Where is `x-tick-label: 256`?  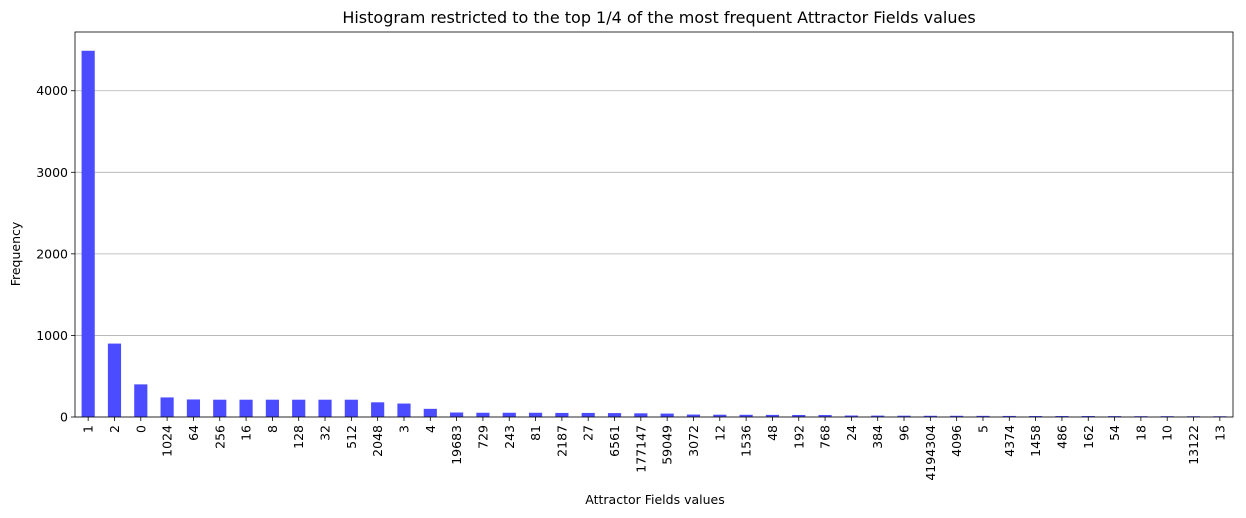 x-tick-label: 256 is located at coordinates (219, 437).